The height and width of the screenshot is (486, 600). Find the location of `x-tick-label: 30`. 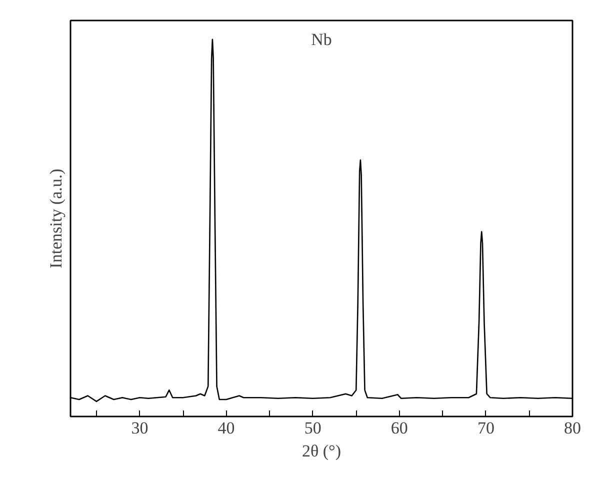

x-tick-label: 30 is located at coordinates (139, 428).